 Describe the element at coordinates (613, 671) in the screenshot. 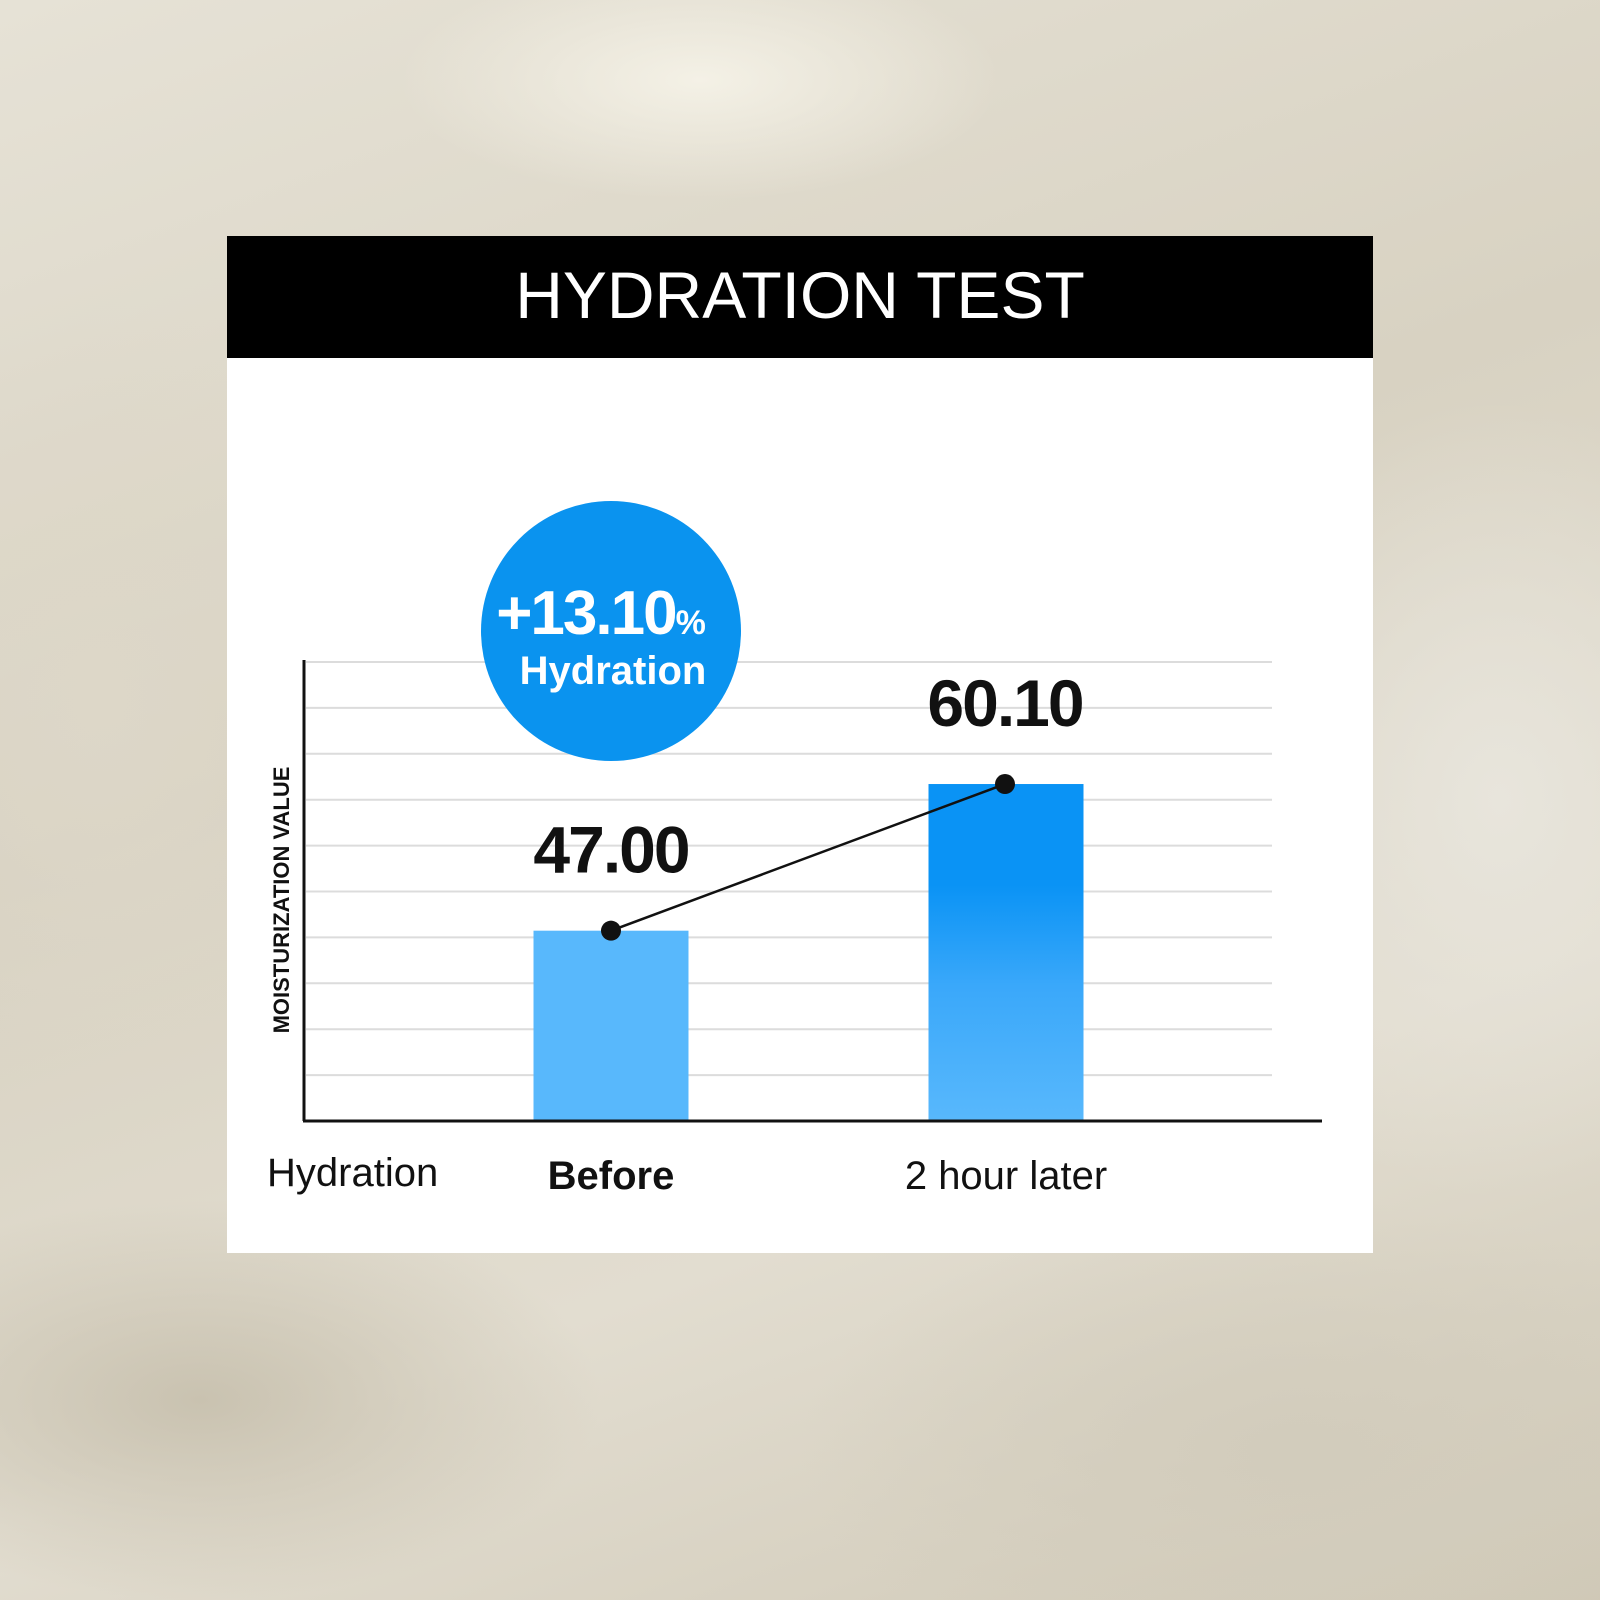

I see `badge-label: Hydration` at that location.